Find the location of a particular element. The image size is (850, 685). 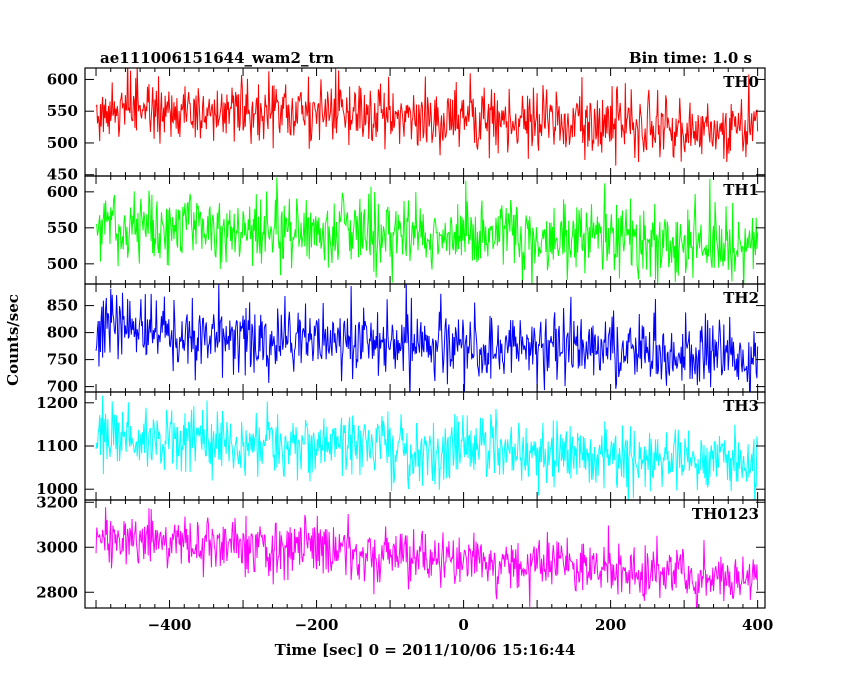

x-tick-label: 0 is located at coordinates (463, 625).